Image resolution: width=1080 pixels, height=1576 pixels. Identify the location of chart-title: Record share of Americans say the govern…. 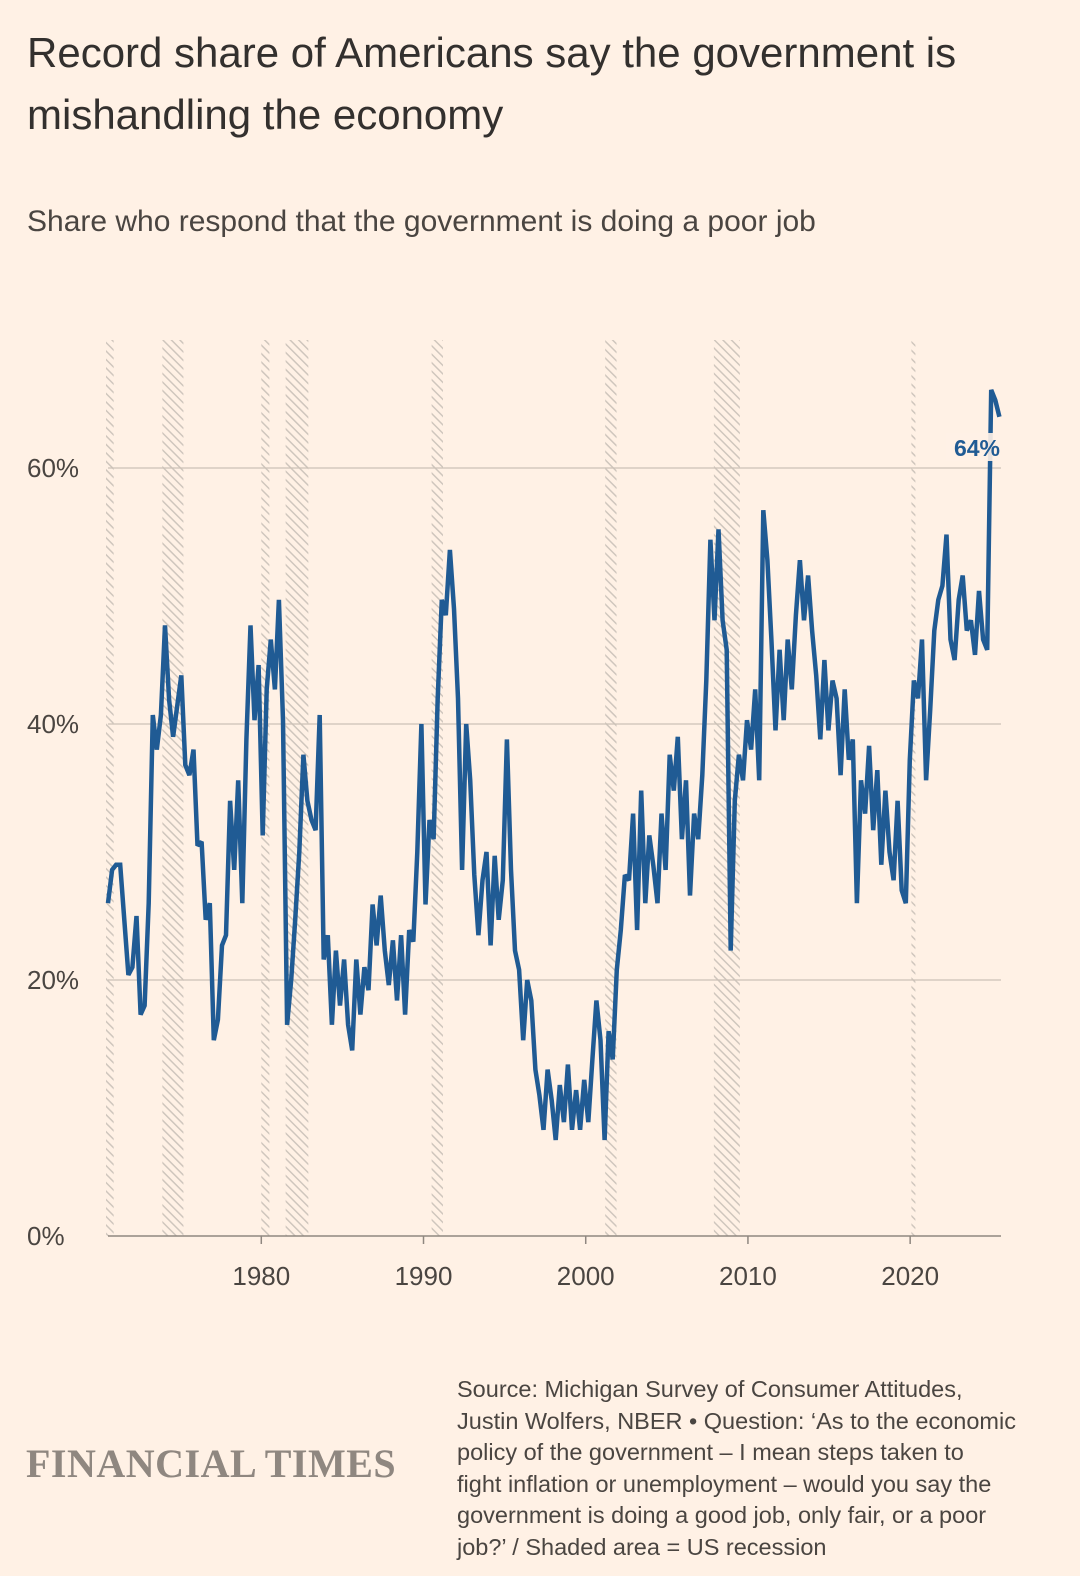
(492, 83).